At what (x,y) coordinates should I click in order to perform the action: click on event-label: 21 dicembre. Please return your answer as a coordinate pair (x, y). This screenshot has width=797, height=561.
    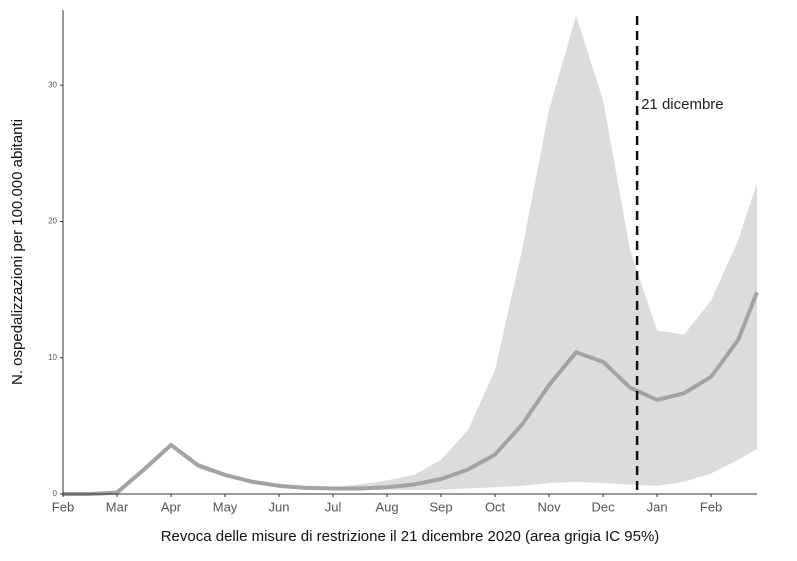
    Looking at the image, I should click on (682, 104).